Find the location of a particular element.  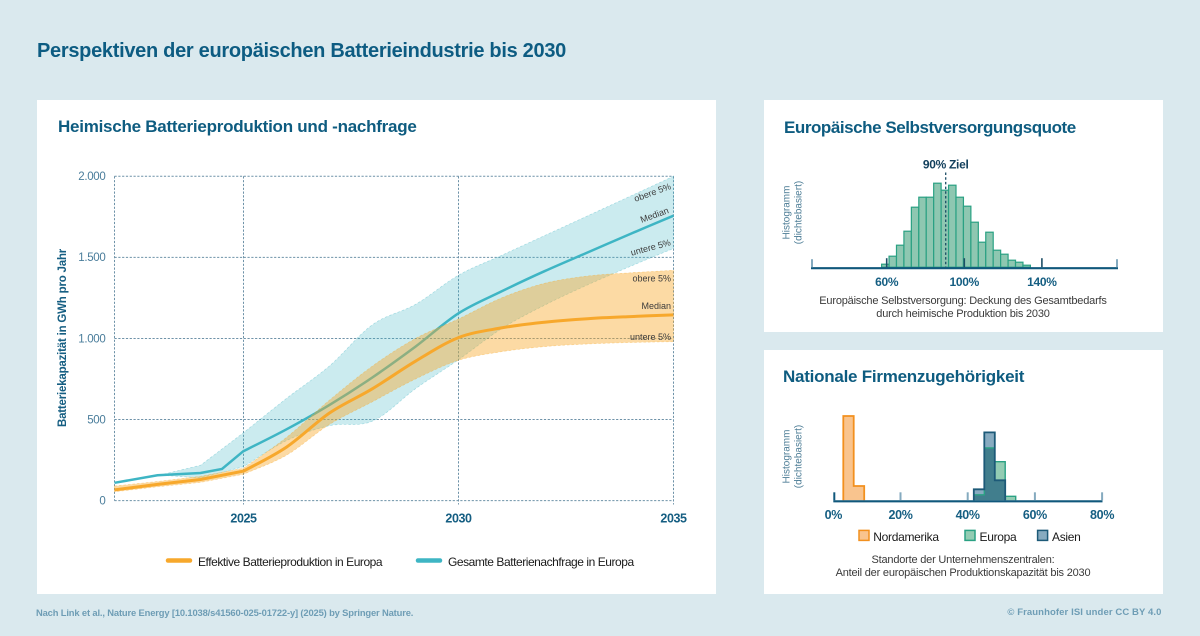

svg-text: 40% is located at coordinates (968, 515).